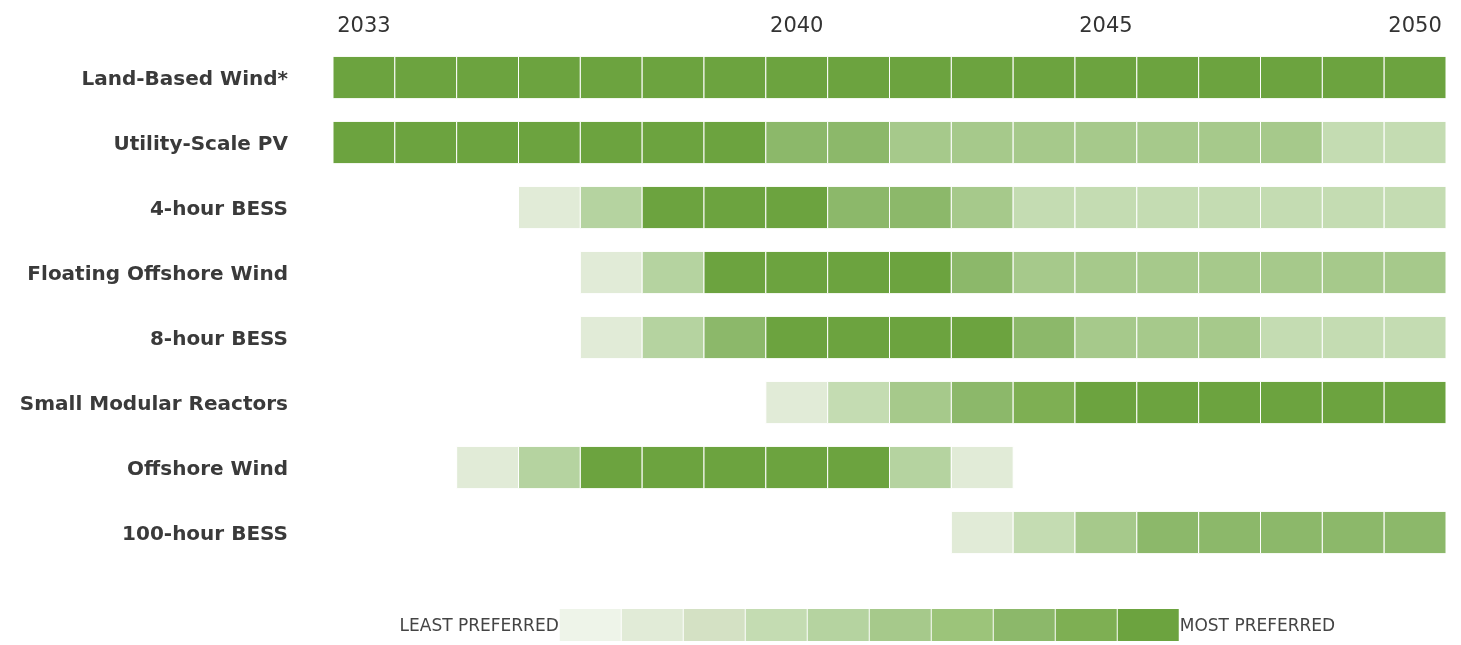 Image resolution: width=1461 pixels, height=645 pixels. Describe the element at coordinates (201, 142) in the screenshot. I see `y-tick-label: Utility-Scale PV` at that location.